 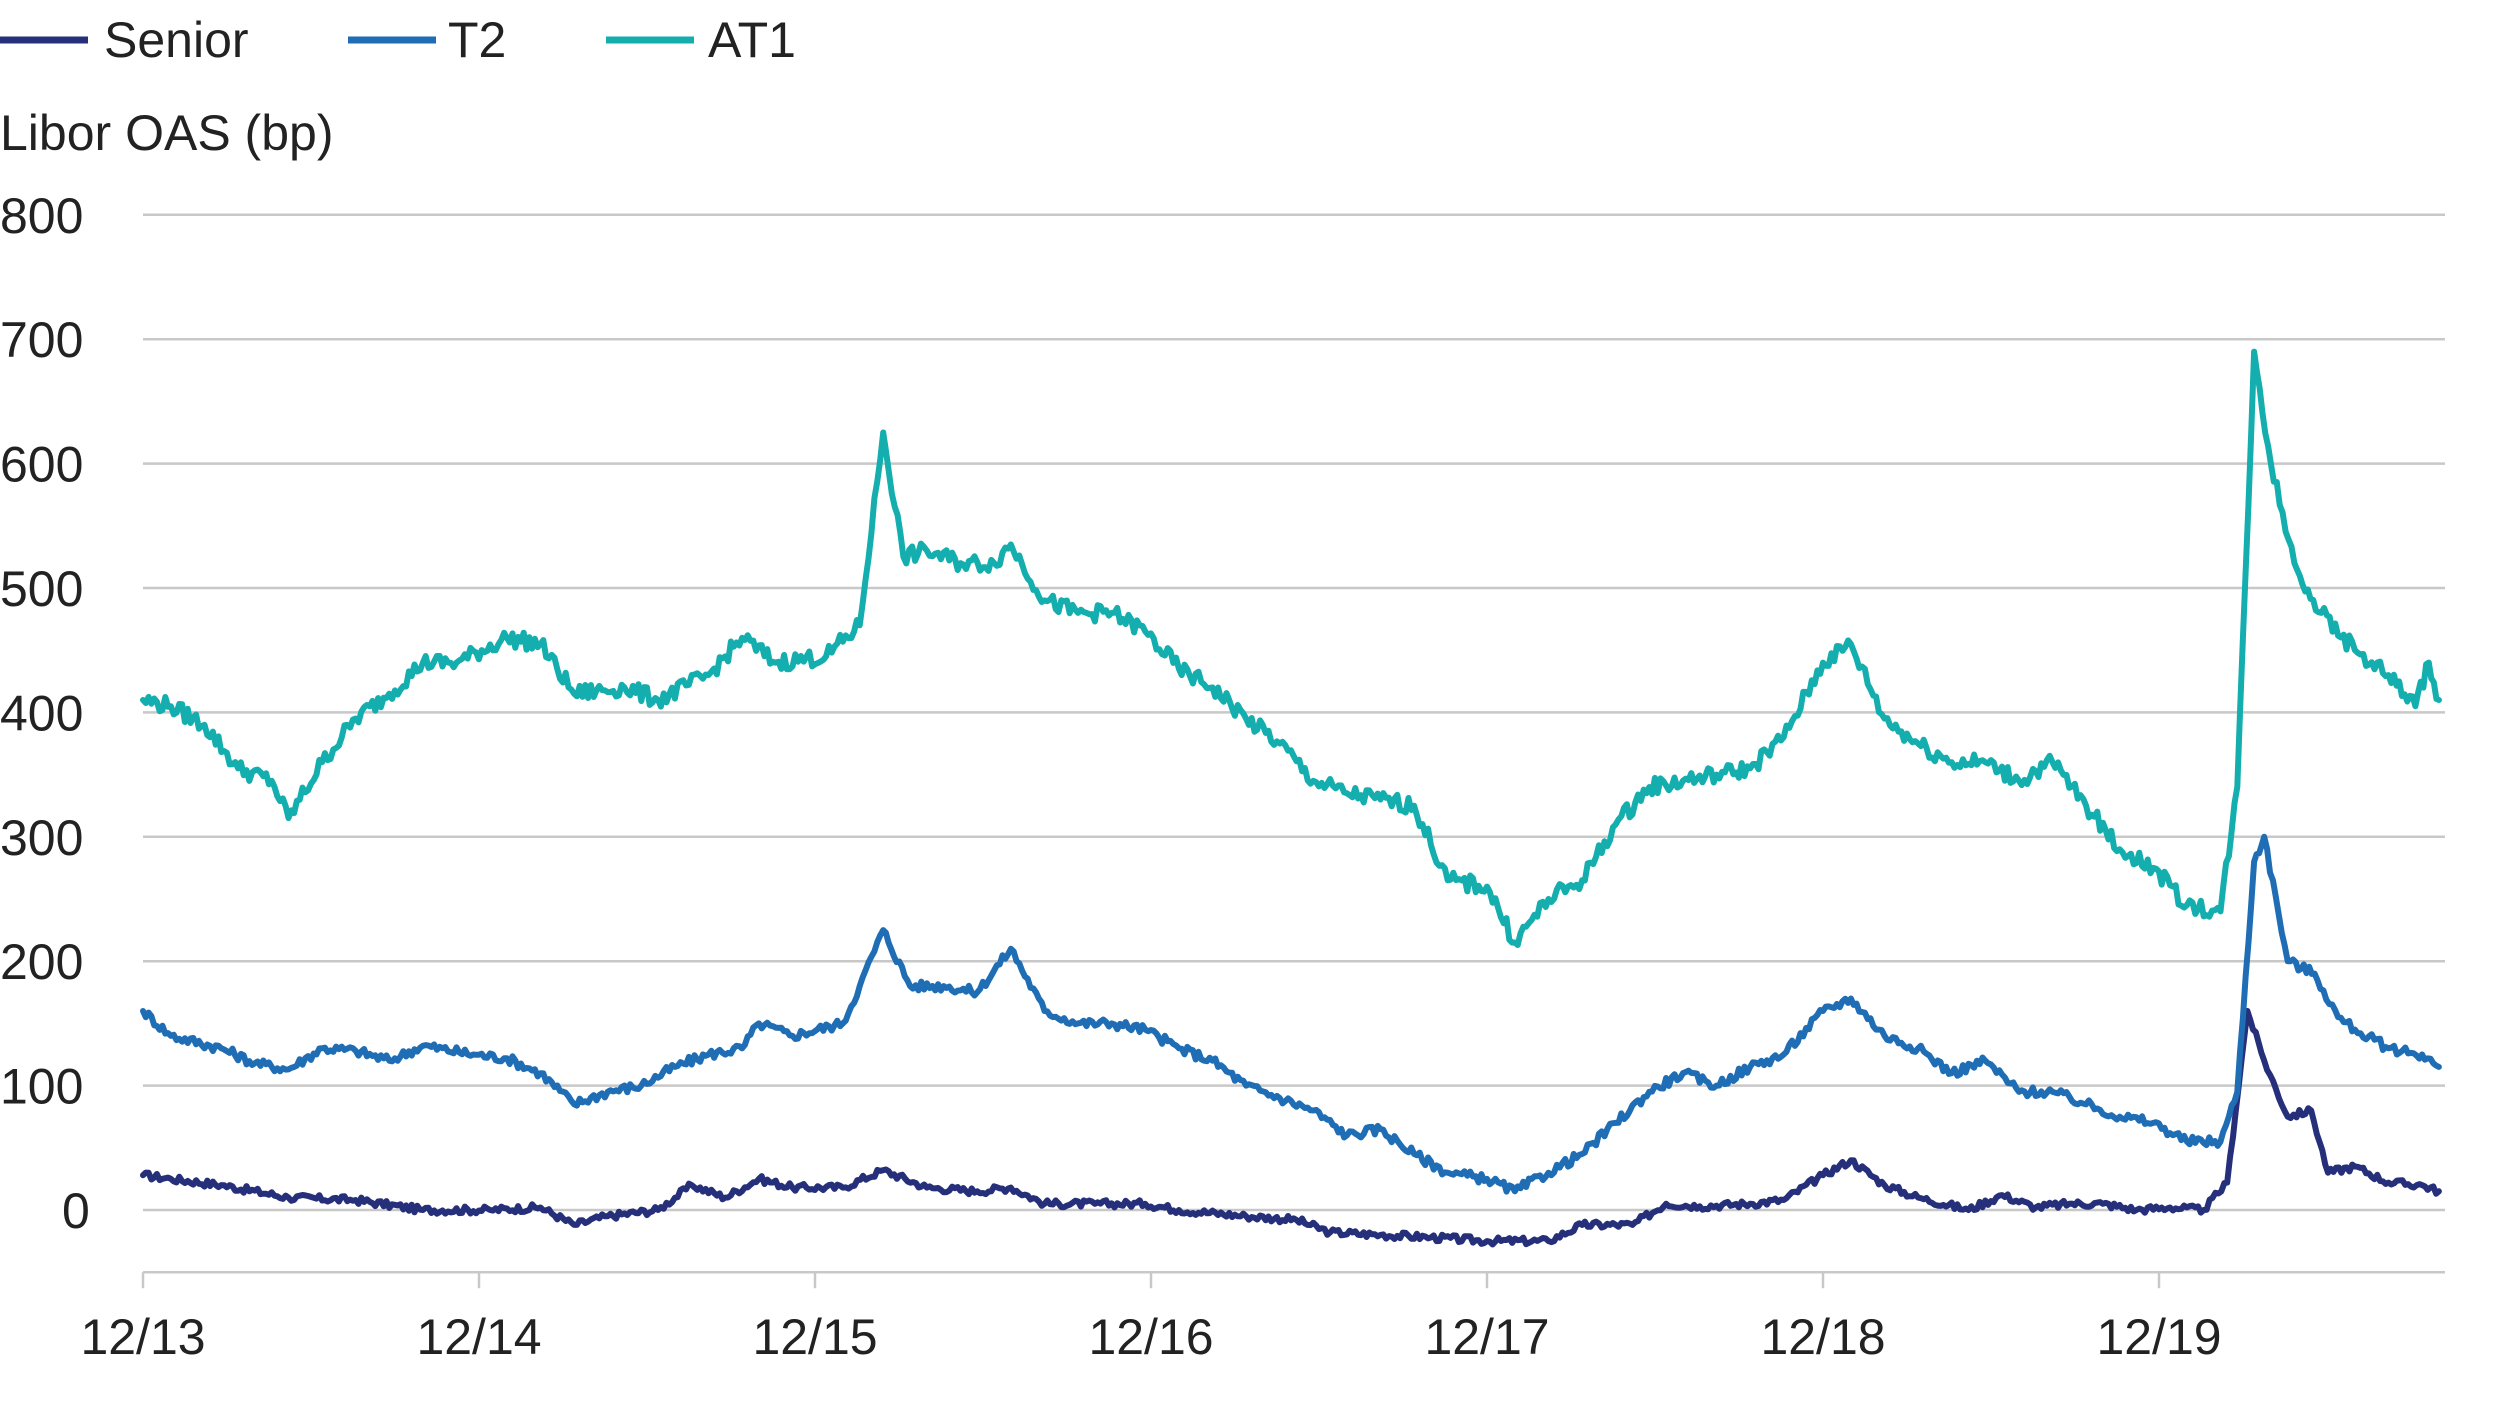 I want to click on legend-item-t2: T2, so click(x=427, y=40).